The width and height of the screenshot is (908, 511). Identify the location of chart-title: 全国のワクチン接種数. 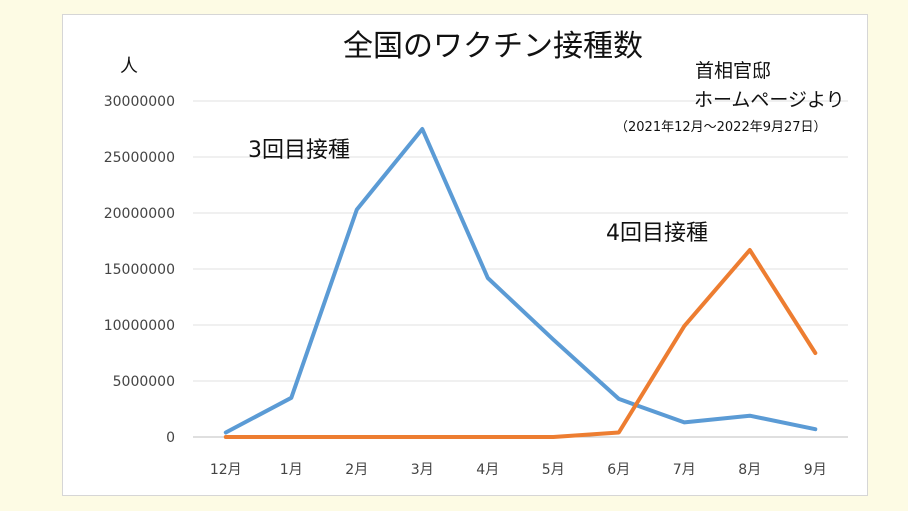
(493, 46).